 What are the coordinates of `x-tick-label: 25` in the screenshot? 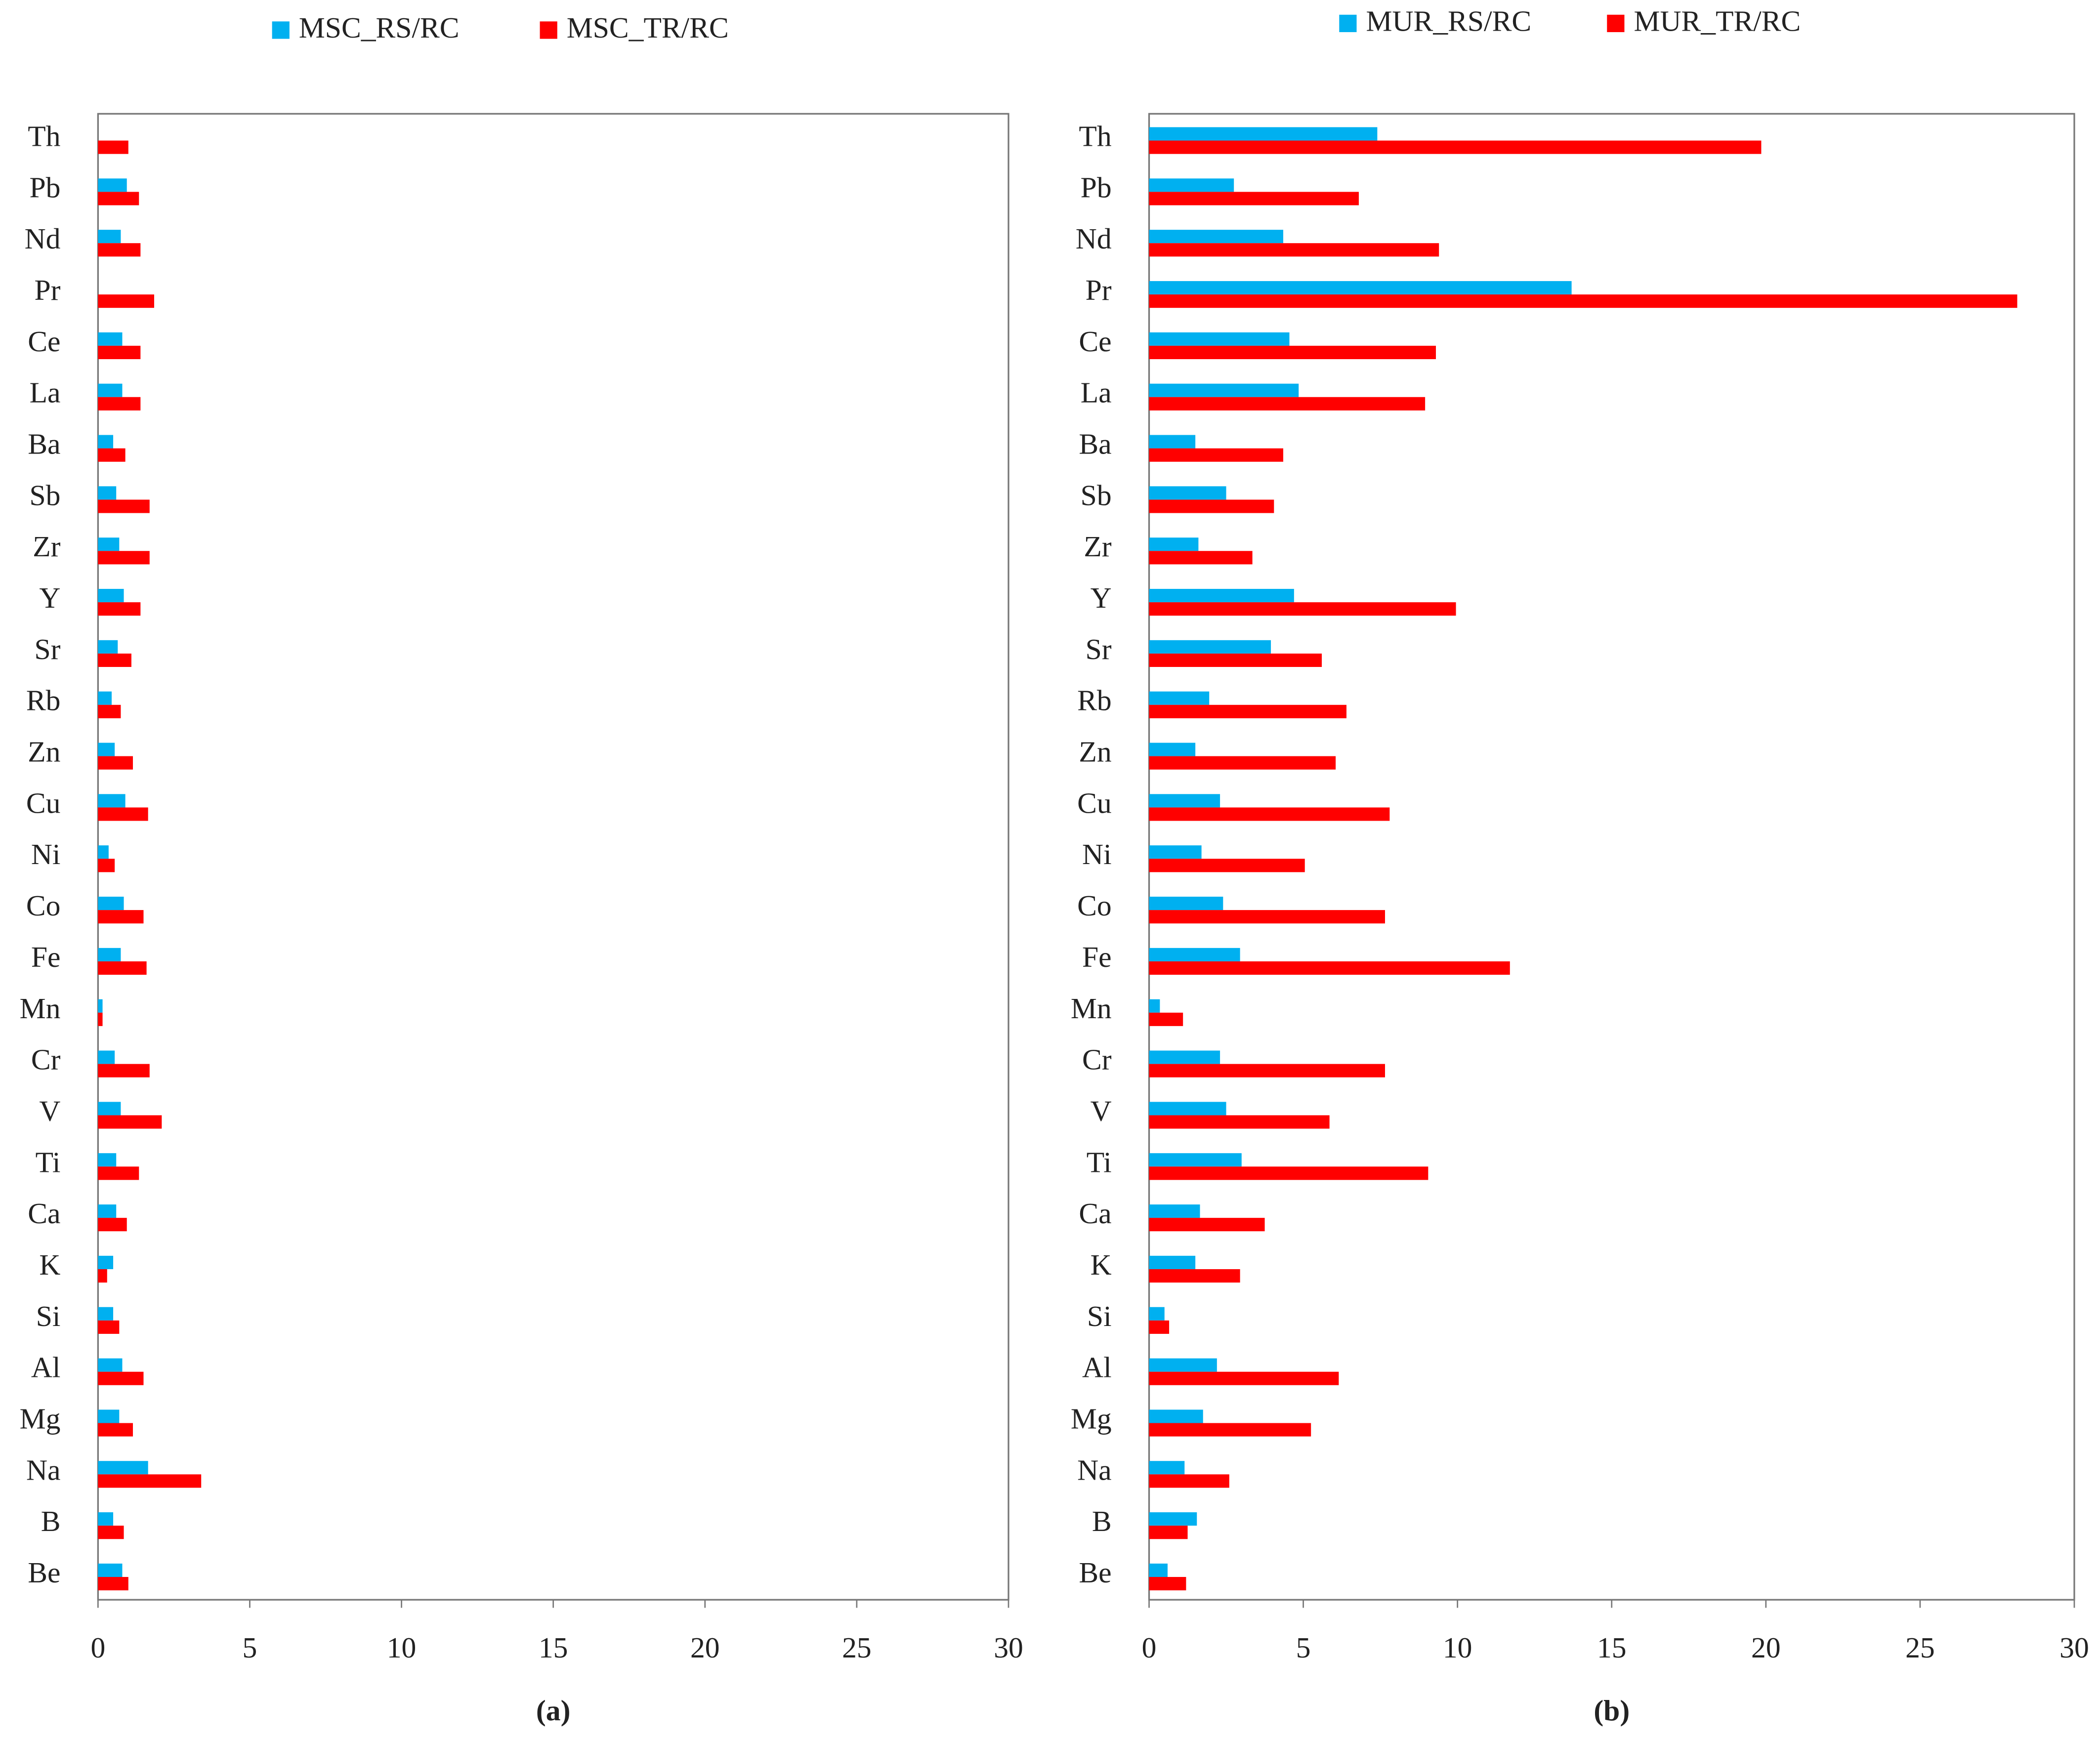 It's located at (857, 1647).